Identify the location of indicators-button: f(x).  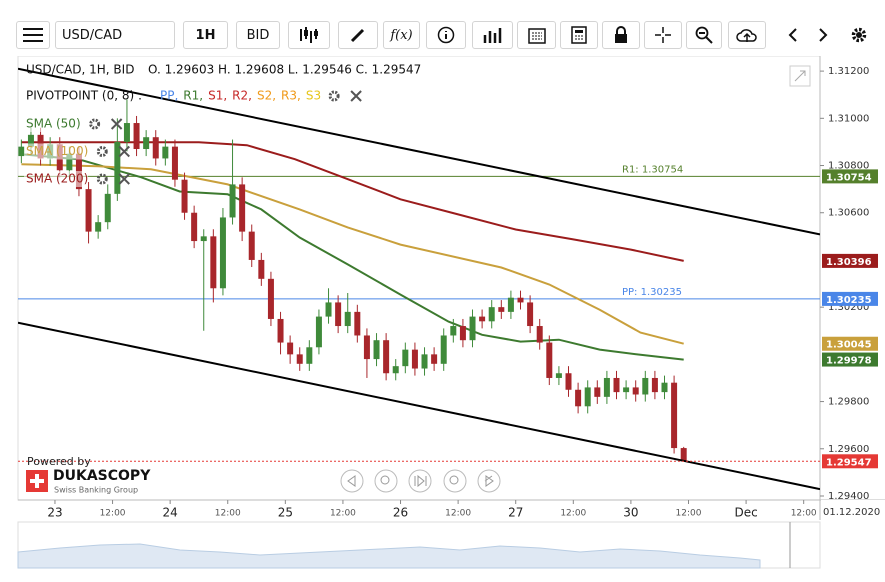
(401, 35).